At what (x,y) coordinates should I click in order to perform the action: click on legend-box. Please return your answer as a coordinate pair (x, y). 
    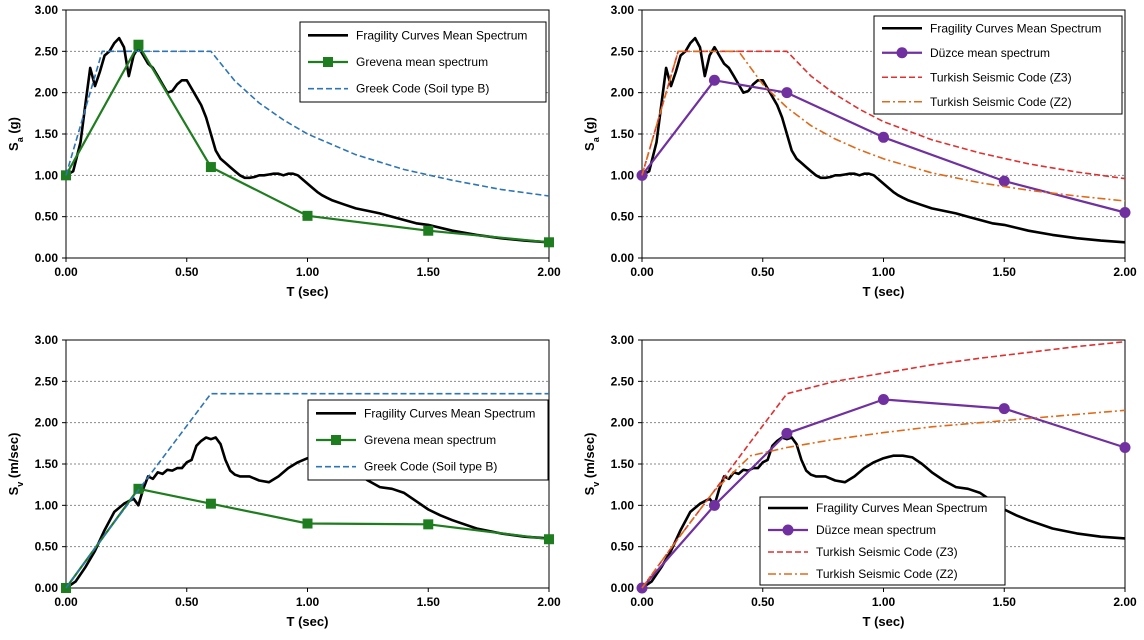
    Looking at the image, I should click on (882, 541).